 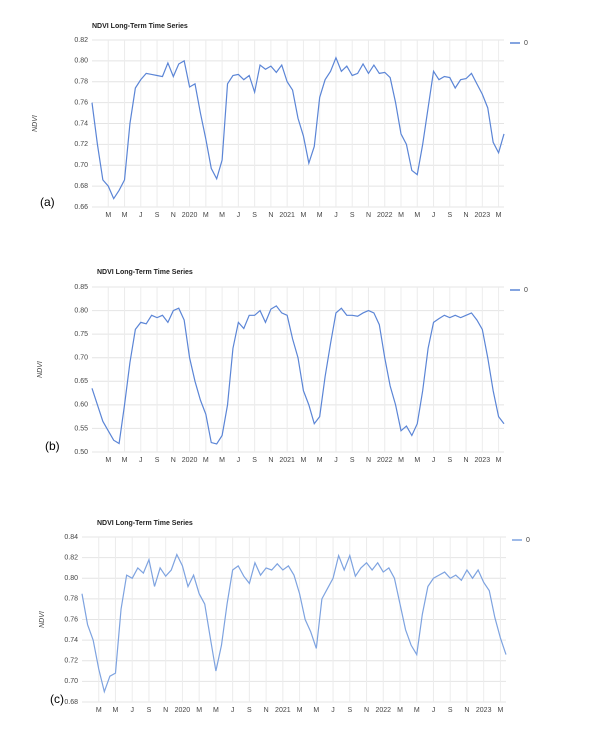 I want to click on panel-label: (b), so click(x=52, y=446).